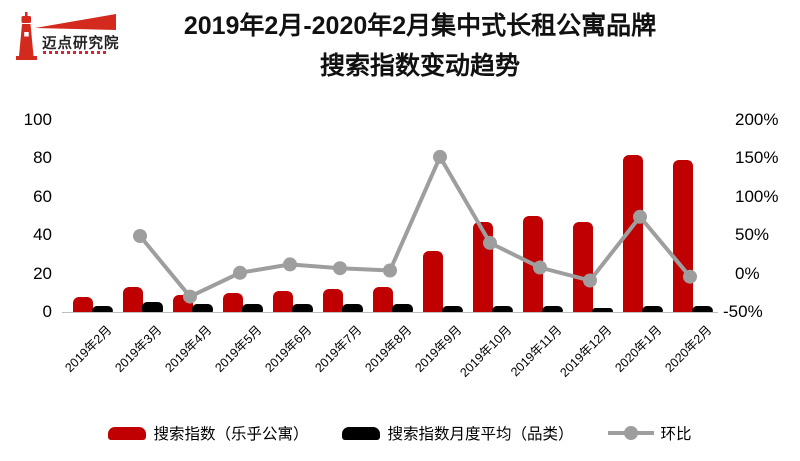 Image resolution: width=800 pixels, height=461 pixels. I want to click on x-axis-line, so click(390, 312).